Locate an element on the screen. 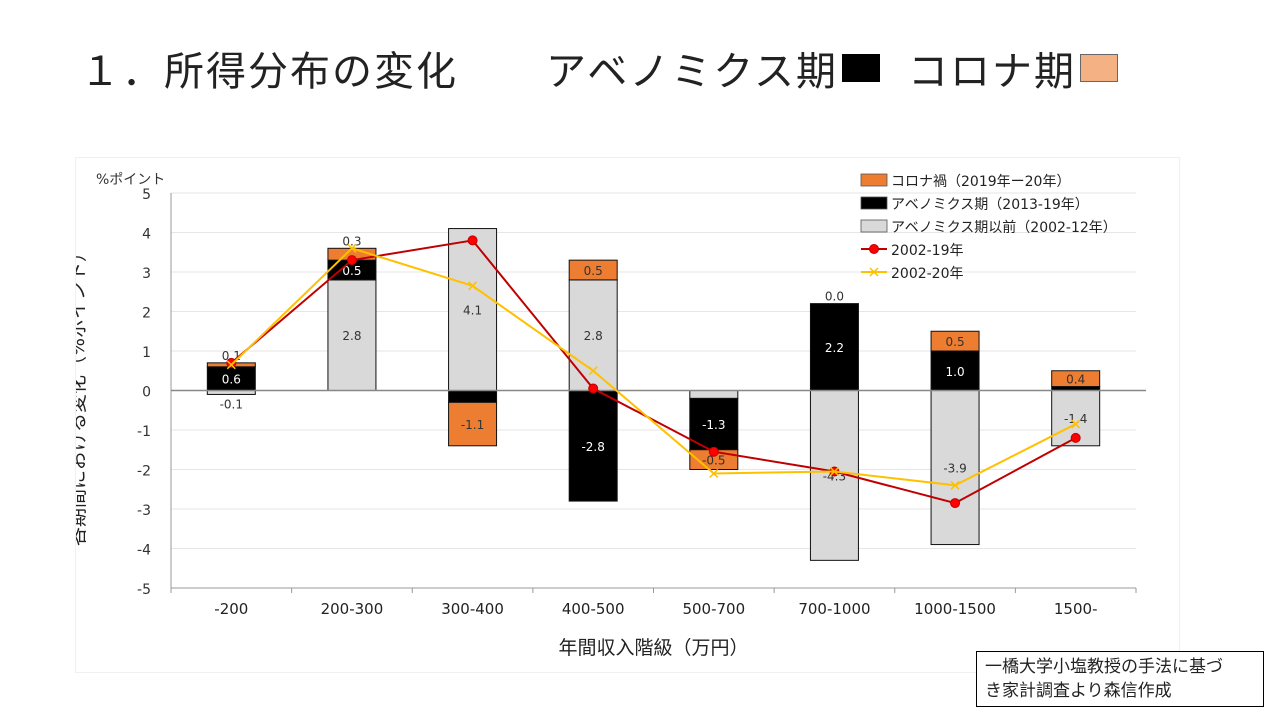 The width and height of the screenshot is (1280, 720). y-tick-label: -1 is located at coordinates (144, 432).